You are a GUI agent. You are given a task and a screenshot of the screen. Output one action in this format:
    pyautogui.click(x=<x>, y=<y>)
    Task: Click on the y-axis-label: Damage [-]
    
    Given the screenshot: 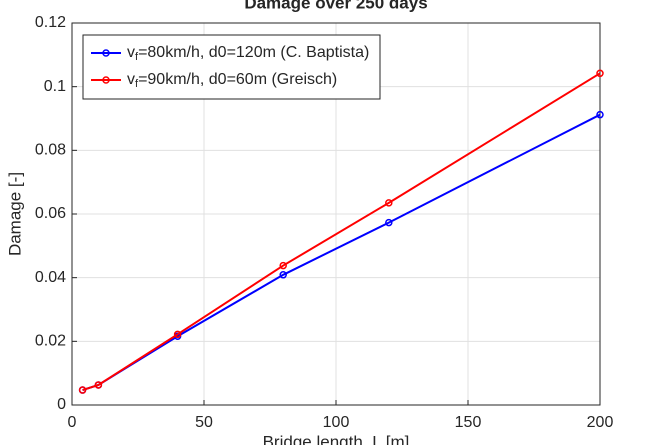 What is the action you would take?
    pyautogui.click(x=14, y=214)
    